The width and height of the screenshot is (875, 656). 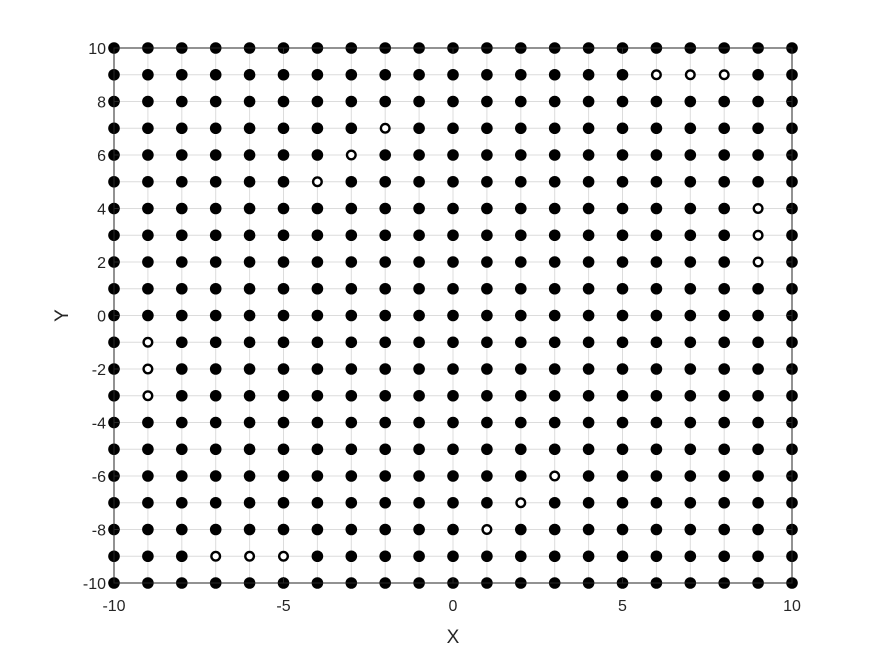 I want to click on y-axis-title: Y, so click(x=62, y=315).